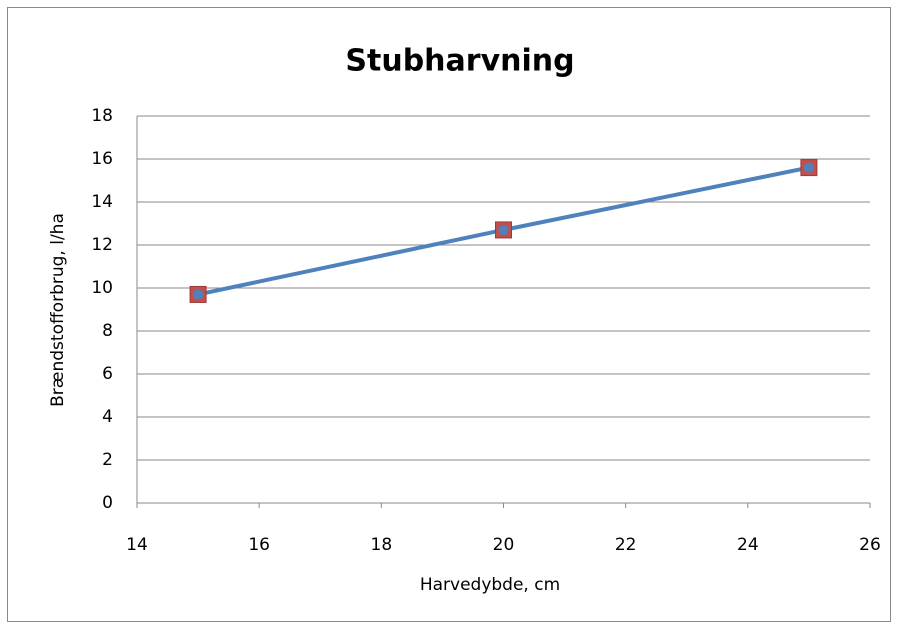 The image size is (899, 630). I want to click on y-tick-label: 0, so click(107, 503).